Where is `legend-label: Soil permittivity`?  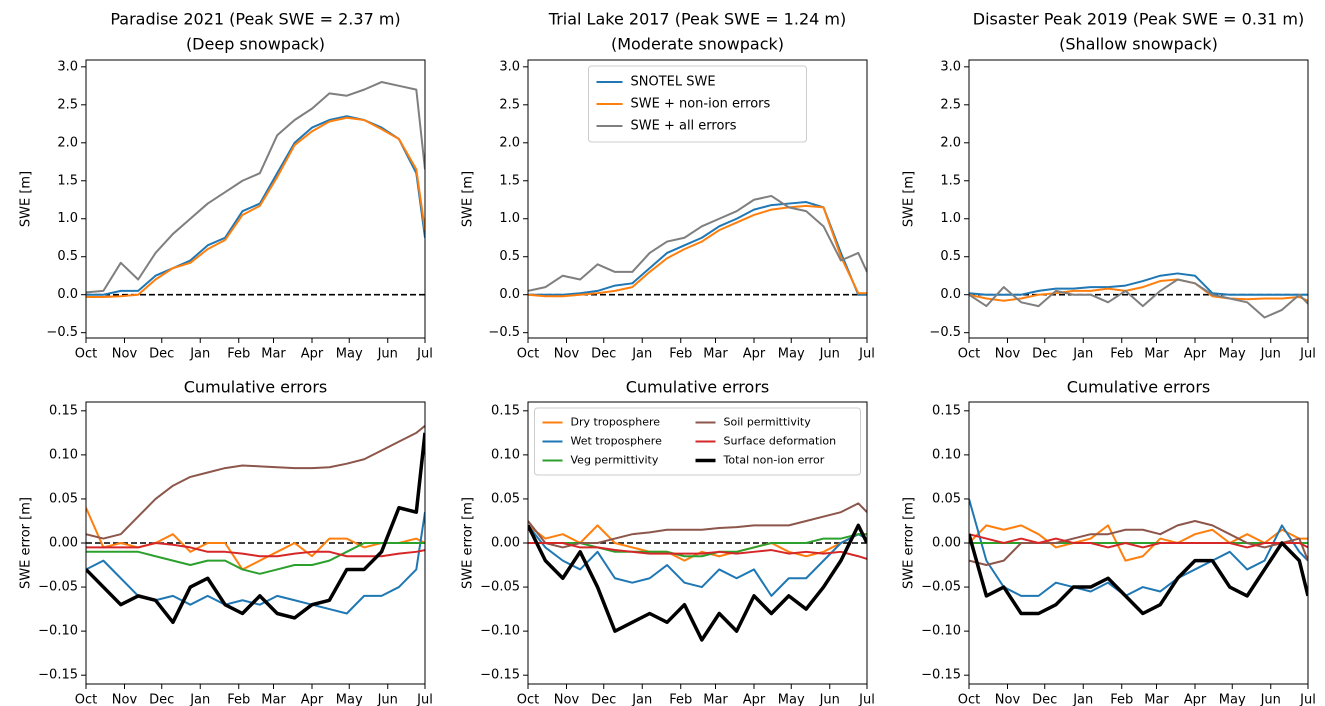
legend-label: Soil permittivity is located at coordinates (768, 422).